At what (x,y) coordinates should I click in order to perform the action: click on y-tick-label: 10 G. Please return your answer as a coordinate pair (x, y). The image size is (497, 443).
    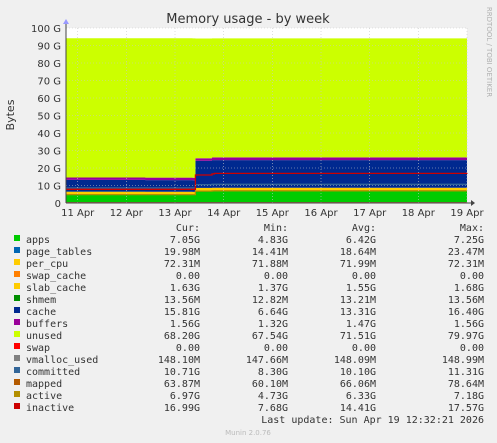
    Looking at the image, I should click on (49, 187).